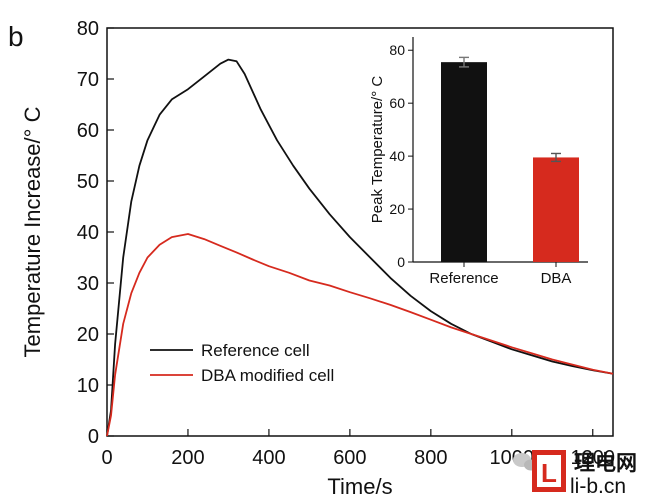  What do you see at coordinates (255, 350) in the screenshot?
I see `legend-label: Reference cell` at bounding box center [255, 350].